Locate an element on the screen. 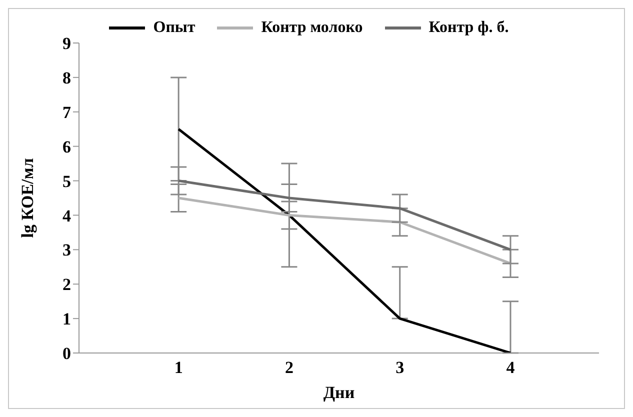 The width and height of the screenshot is (633, 417). y-tick-label: 1 is located at coordinates (66, 319).